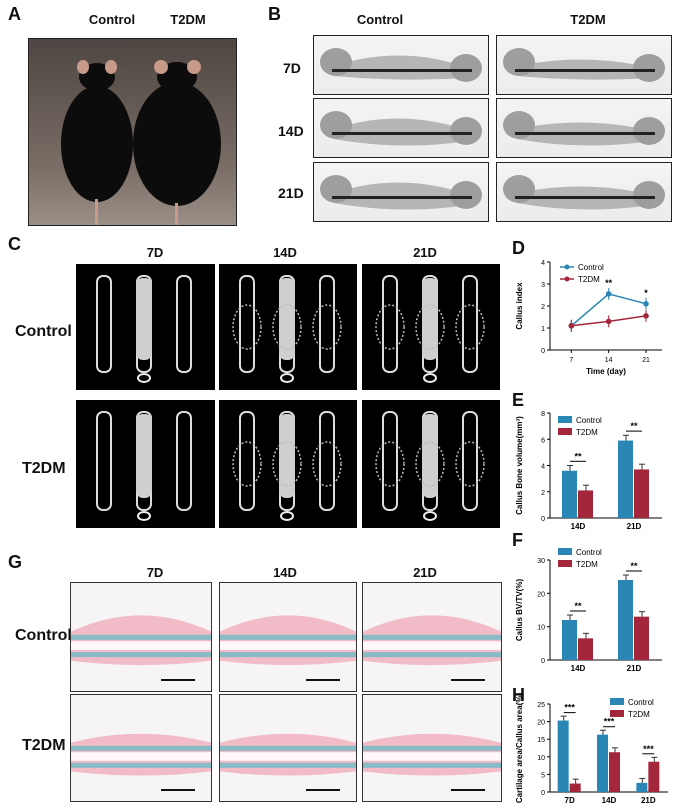  Describe the element at coordinates (14, 14) in the screenshot. I see `panel-label-a: A` at that location.